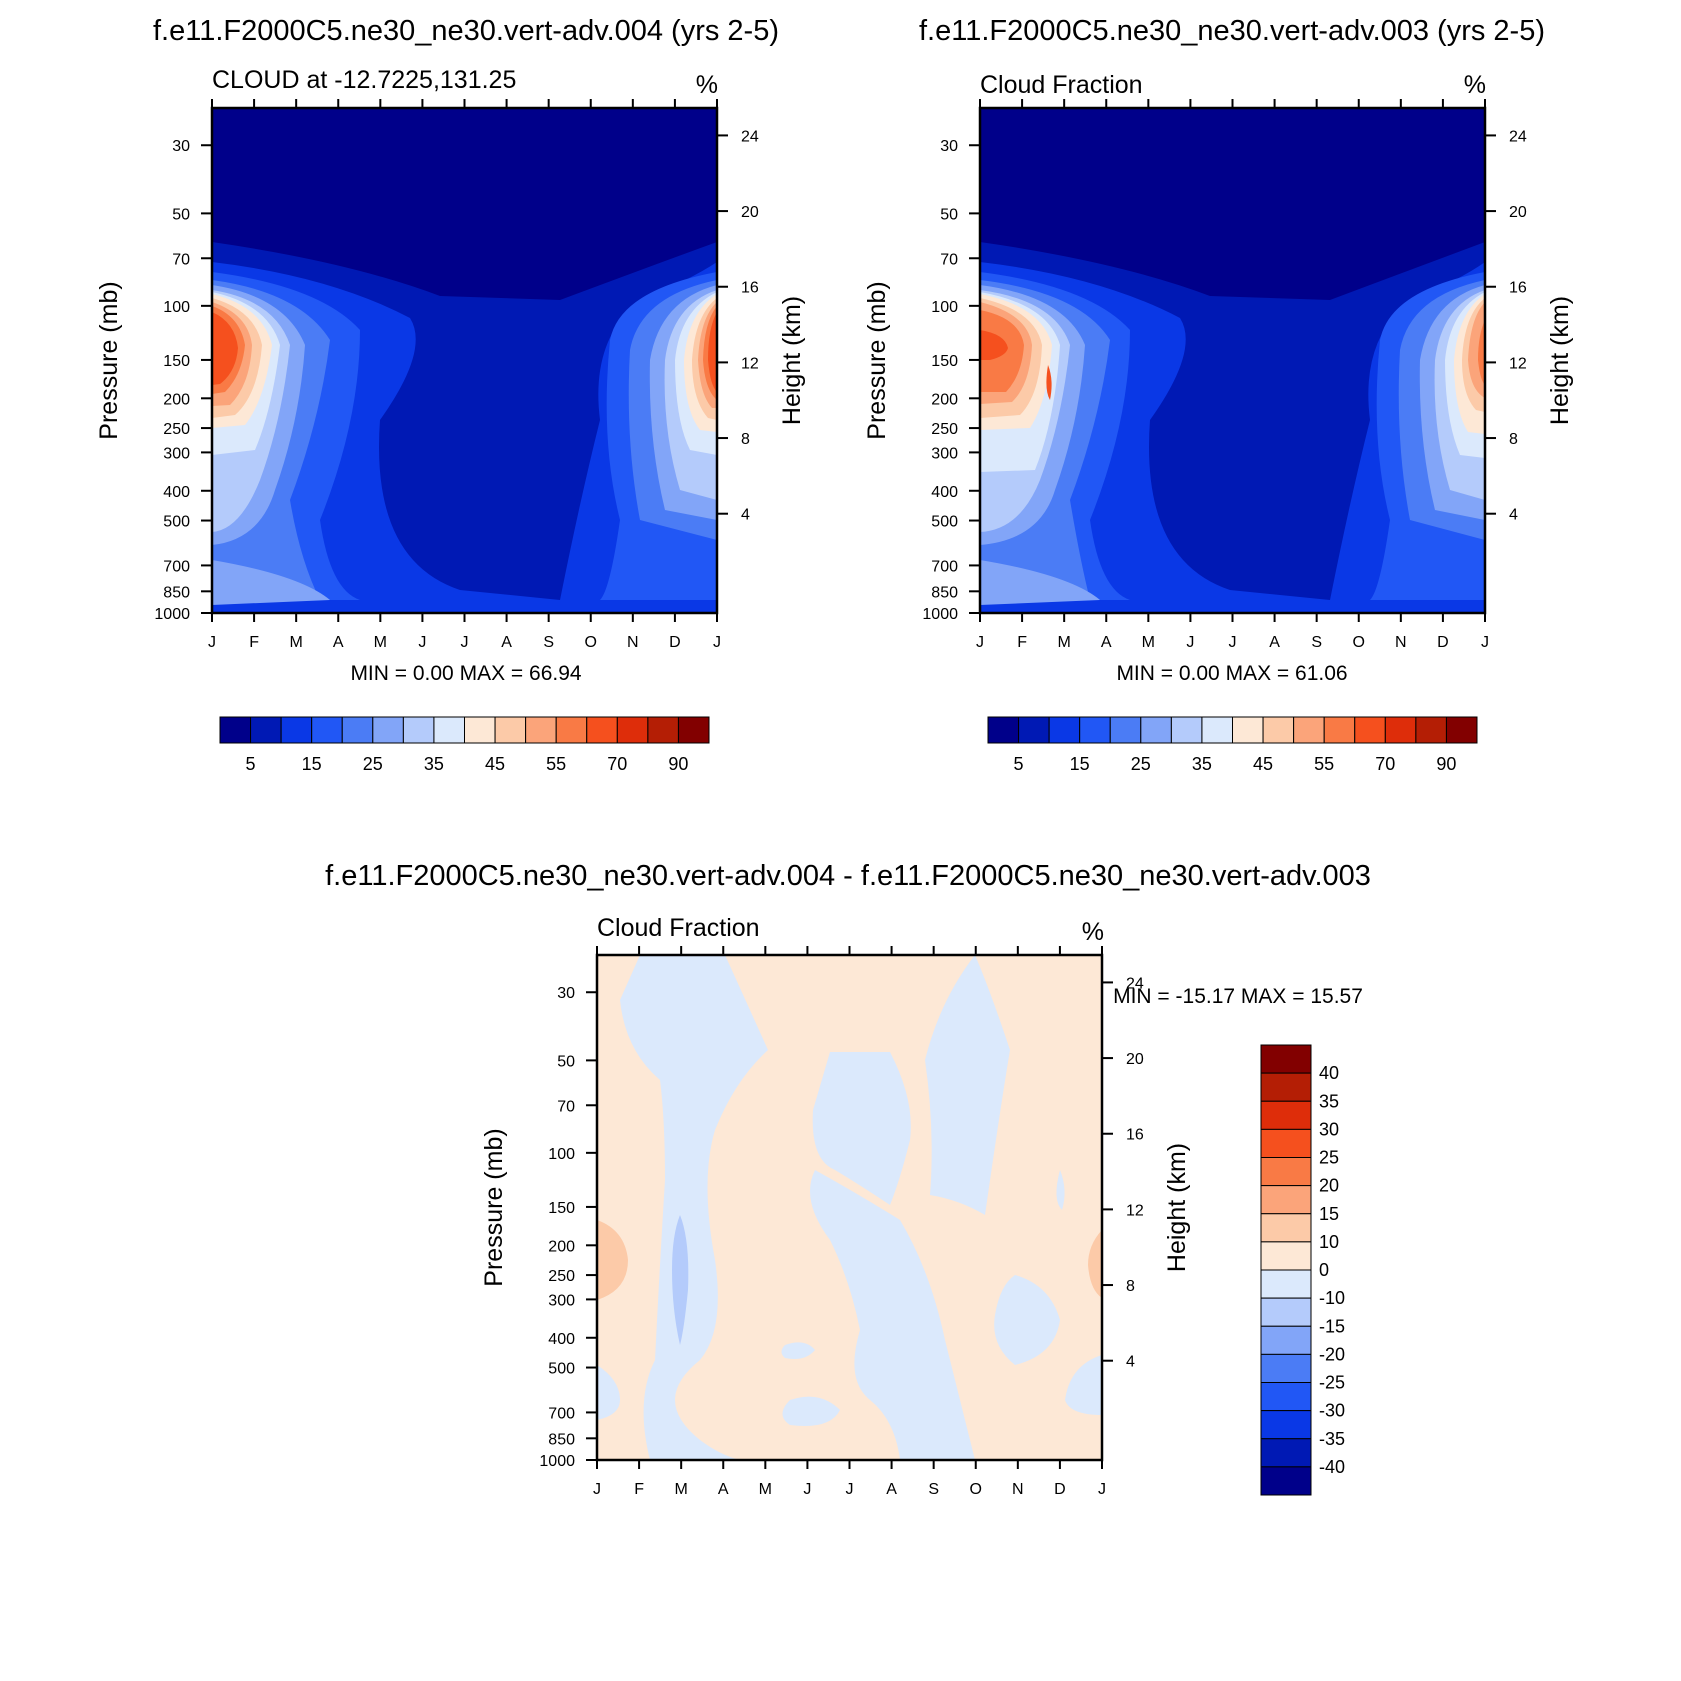 The image size is (1681, 1681). What do you see at coordinates (1135, 983) in the screenshot?
I see `y2-tick-label: 24` at bounding box center [1135, 983].